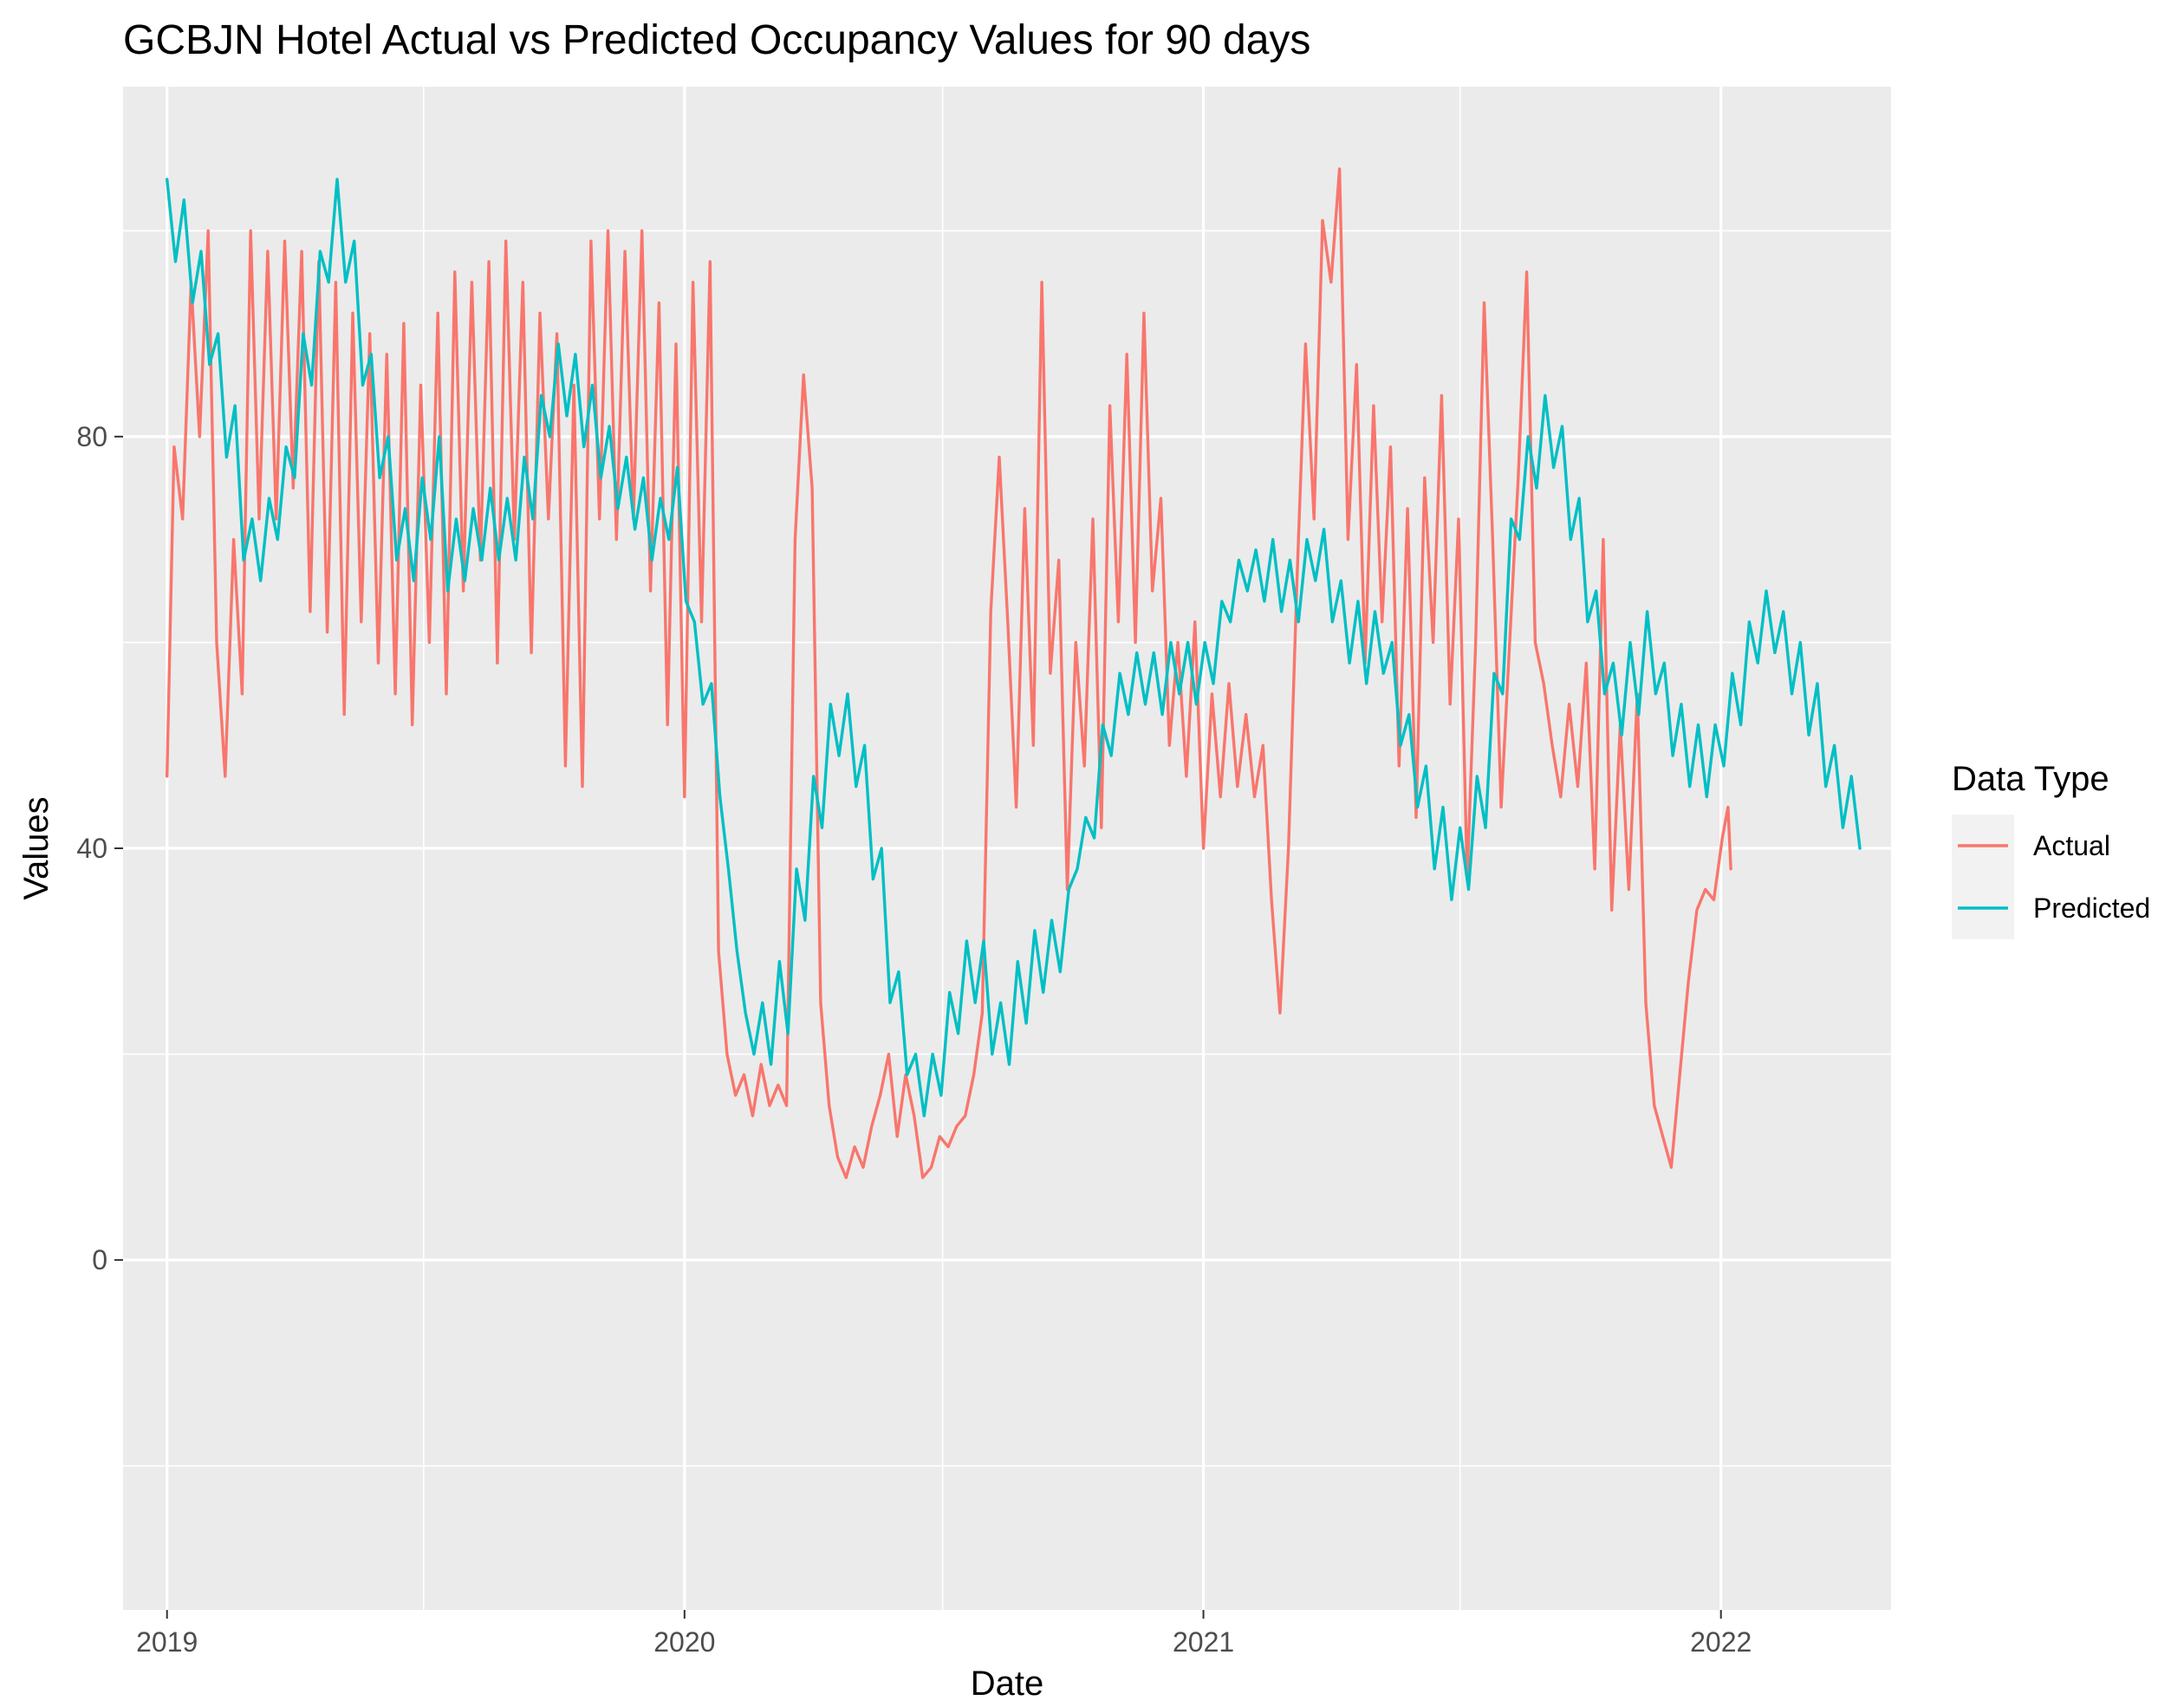 The height and width of the screenshot is (1707, 2184). Describe the element at coordinates (944, 1634) in the screenshot. I see `x-axis: 2019 2020 2021 2022` at that location.